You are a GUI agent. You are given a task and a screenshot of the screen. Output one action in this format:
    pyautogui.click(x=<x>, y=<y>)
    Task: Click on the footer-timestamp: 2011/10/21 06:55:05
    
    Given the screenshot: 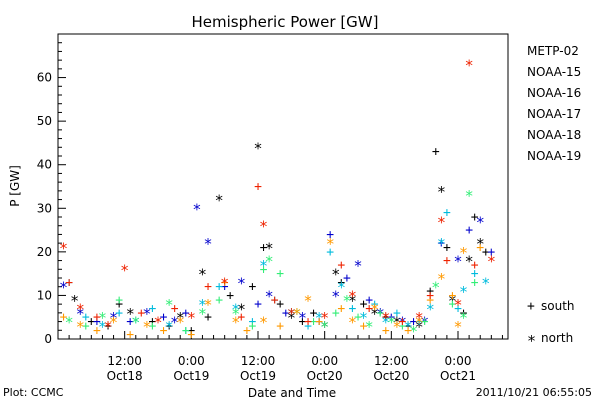 What is the action you would take?
    pyautogui.click(x=534, y=392)
    